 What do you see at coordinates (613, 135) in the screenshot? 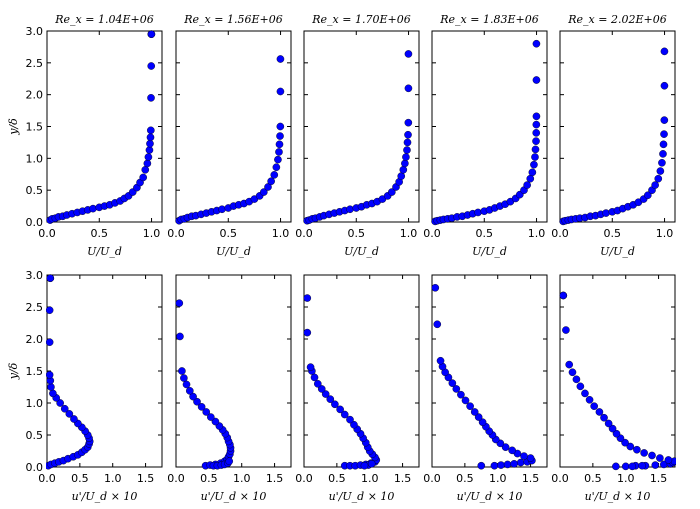
I see `panel-u-5: 0.0 0.5 1.0 Re_x = 2.02E+06 U/U_d` at bounding box center [613, 135].